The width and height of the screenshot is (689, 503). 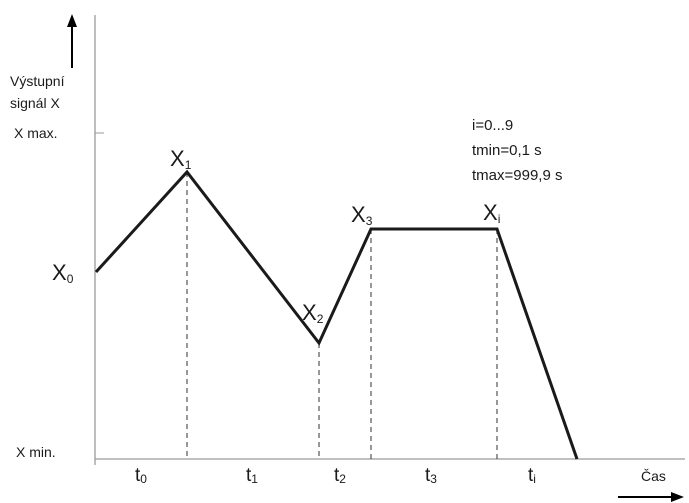 What do you see at coordinates (491, 213) in the screenshot?
I see `point-label-xi: Xi` at bounding box center [491, 213].